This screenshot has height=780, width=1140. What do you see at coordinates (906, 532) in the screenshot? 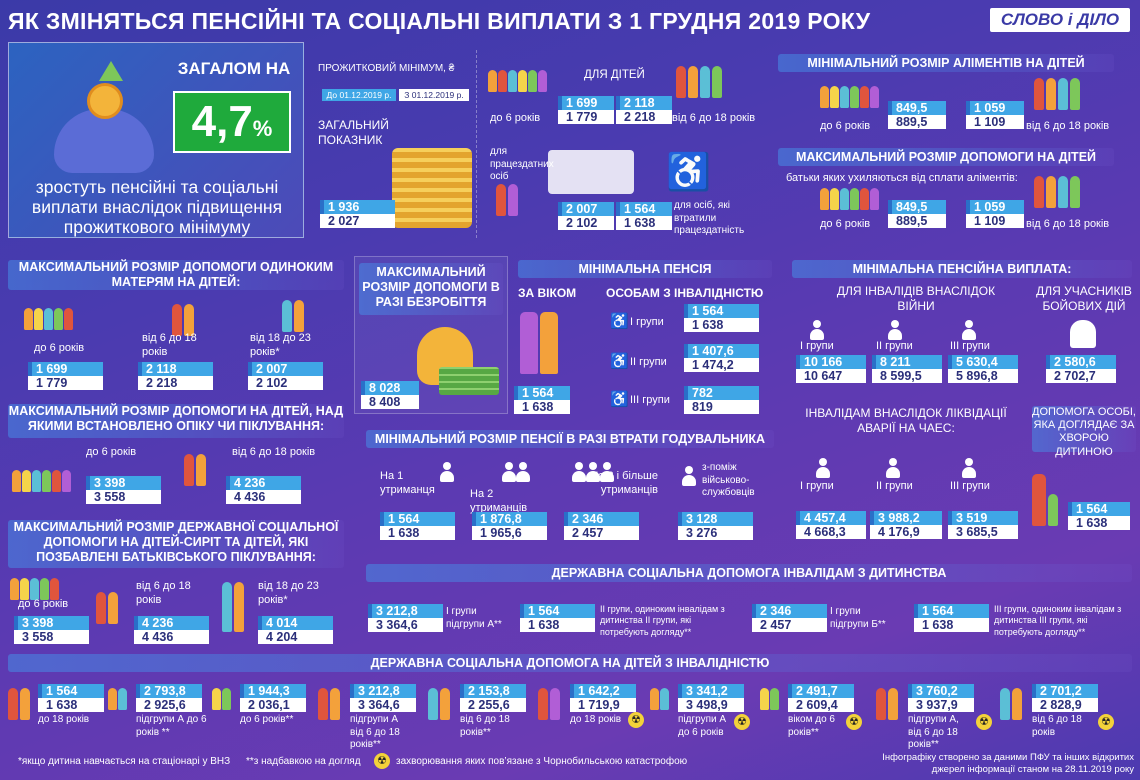
I see `value-after: 4 176,9` at bounding box center [906, 532].